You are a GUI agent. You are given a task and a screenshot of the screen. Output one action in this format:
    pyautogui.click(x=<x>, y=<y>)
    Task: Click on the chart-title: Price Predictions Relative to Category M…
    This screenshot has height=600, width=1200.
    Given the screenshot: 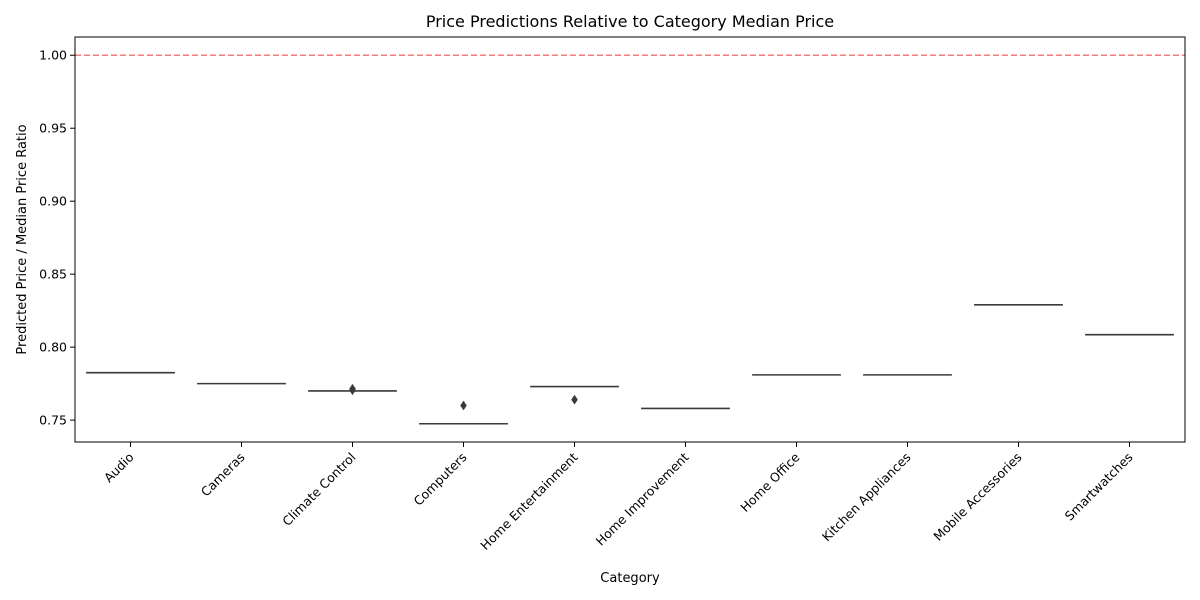 What is the action you would take?
    pyautogui.click(x=630, y=21)
    